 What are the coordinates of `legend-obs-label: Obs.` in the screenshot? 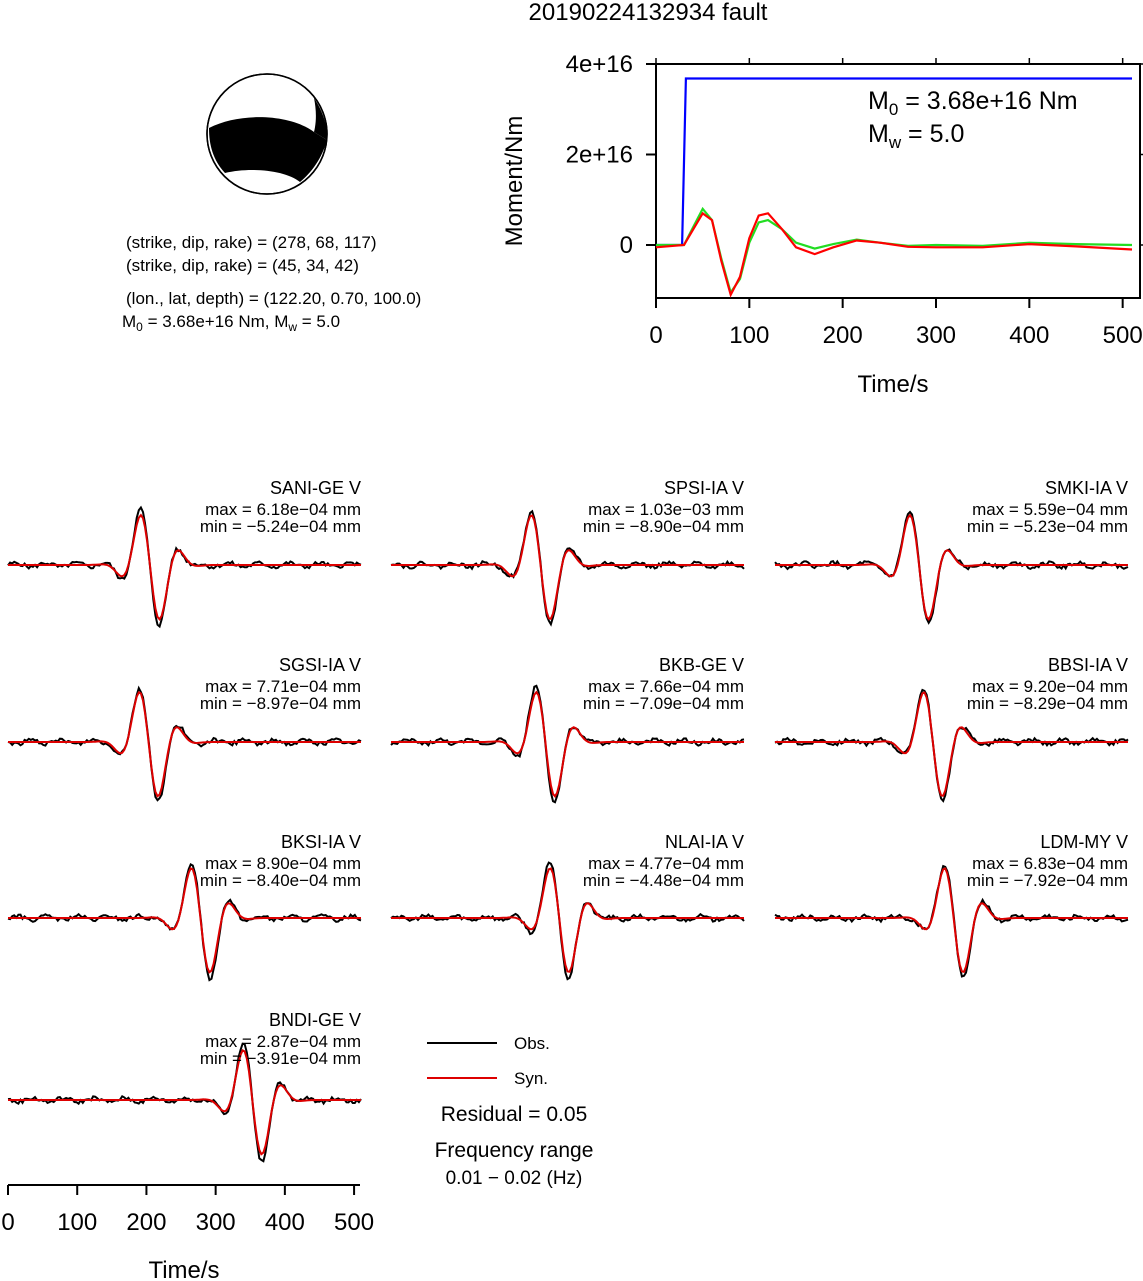 It's located at (532, 1043).